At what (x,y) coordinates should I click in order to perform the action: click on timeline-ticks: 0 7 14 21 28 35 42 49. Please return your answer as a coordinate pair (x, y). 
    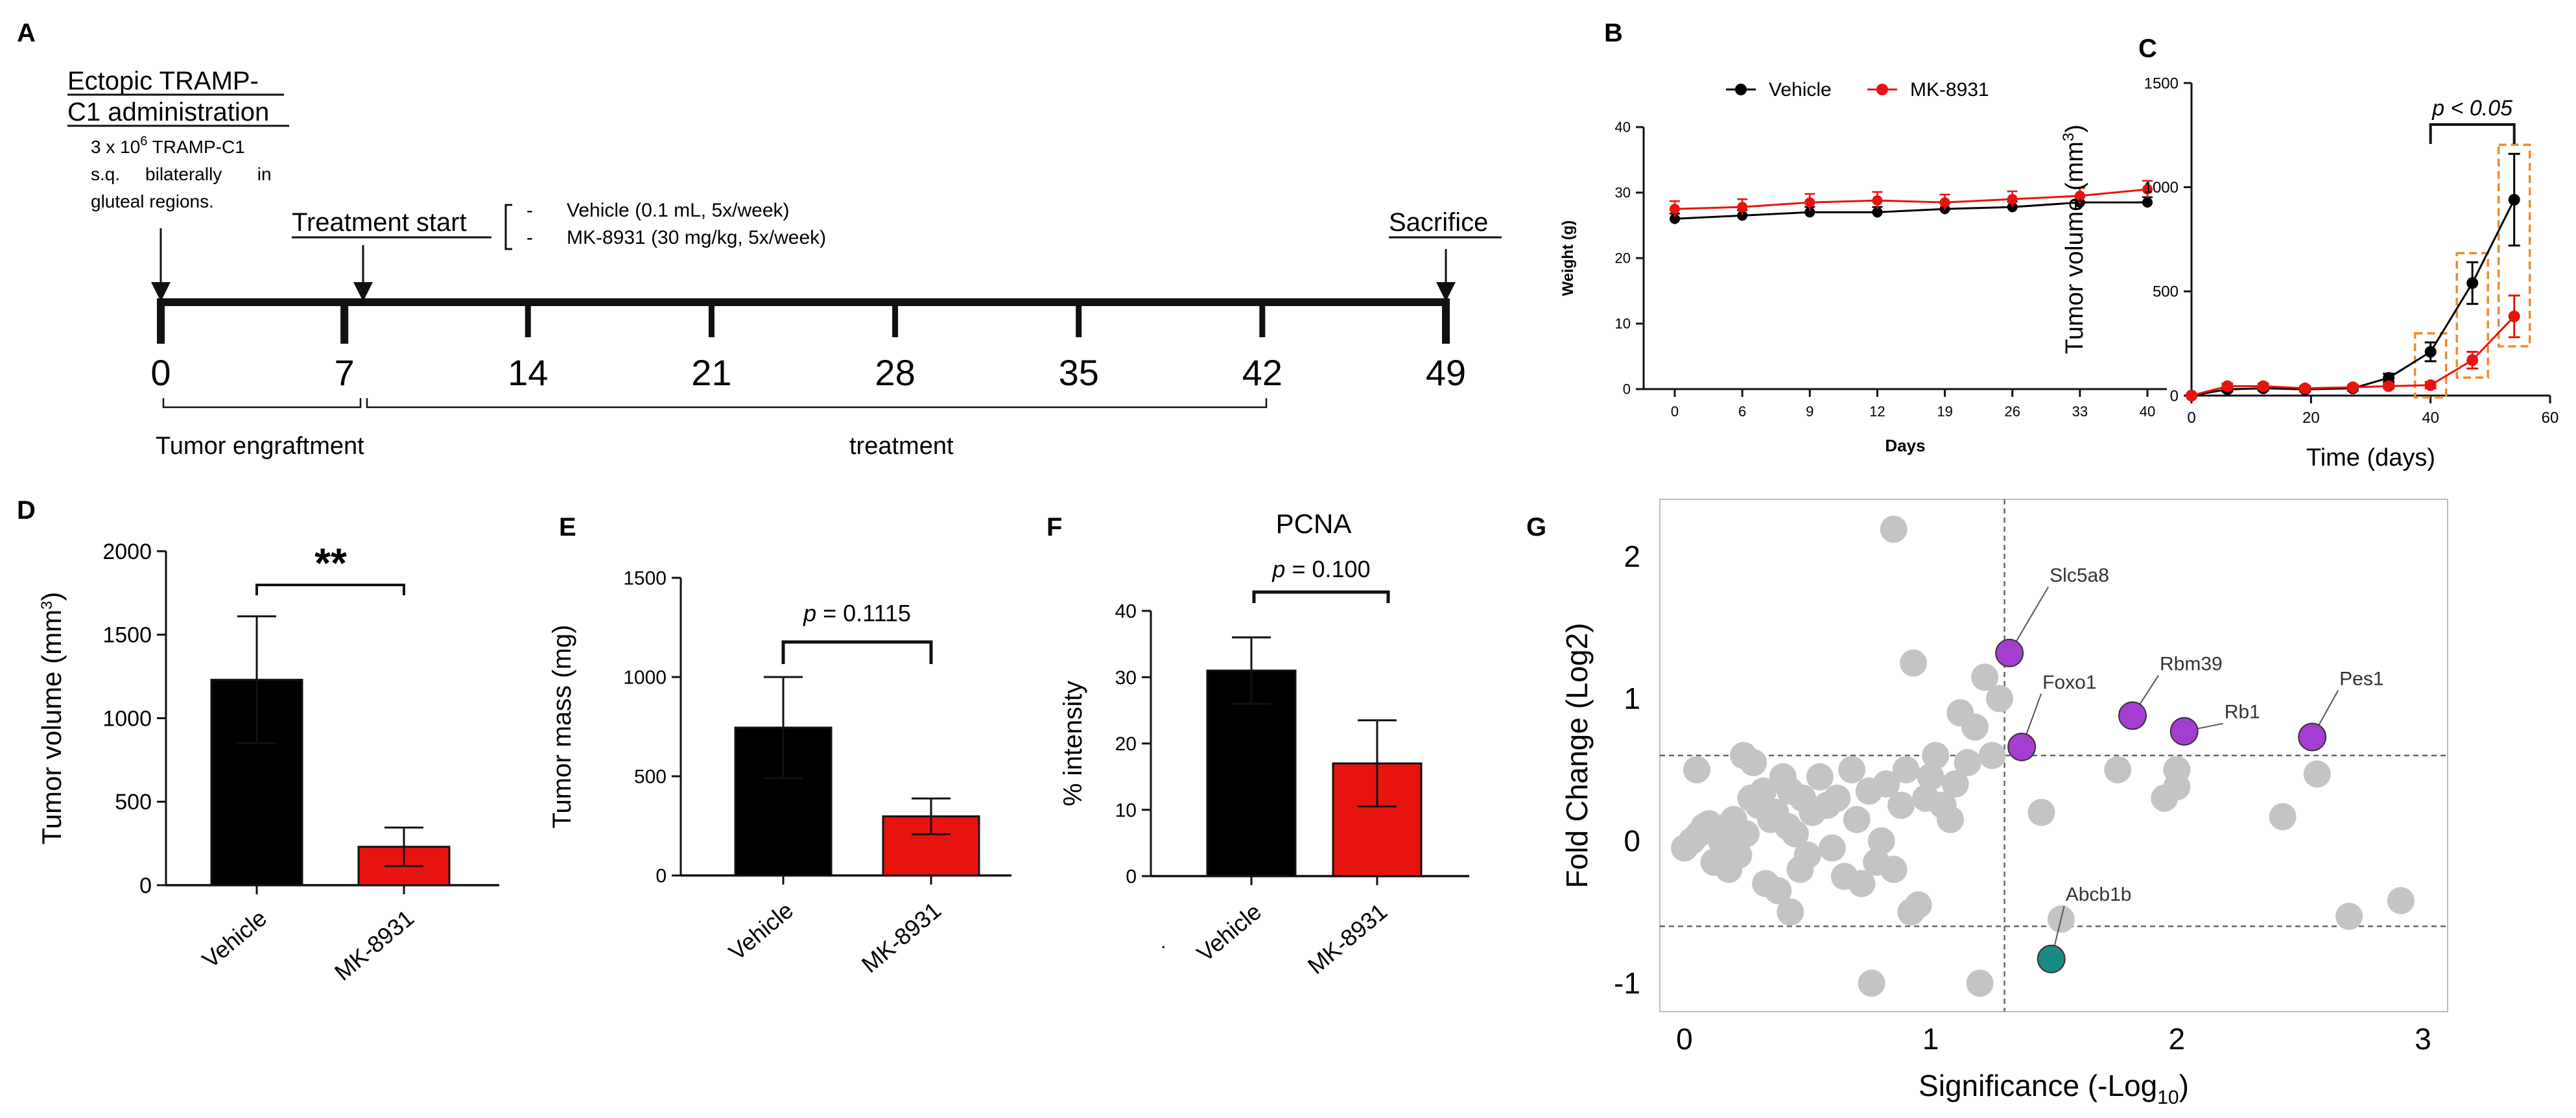
    Looking at the image, I should click on (808, 346).